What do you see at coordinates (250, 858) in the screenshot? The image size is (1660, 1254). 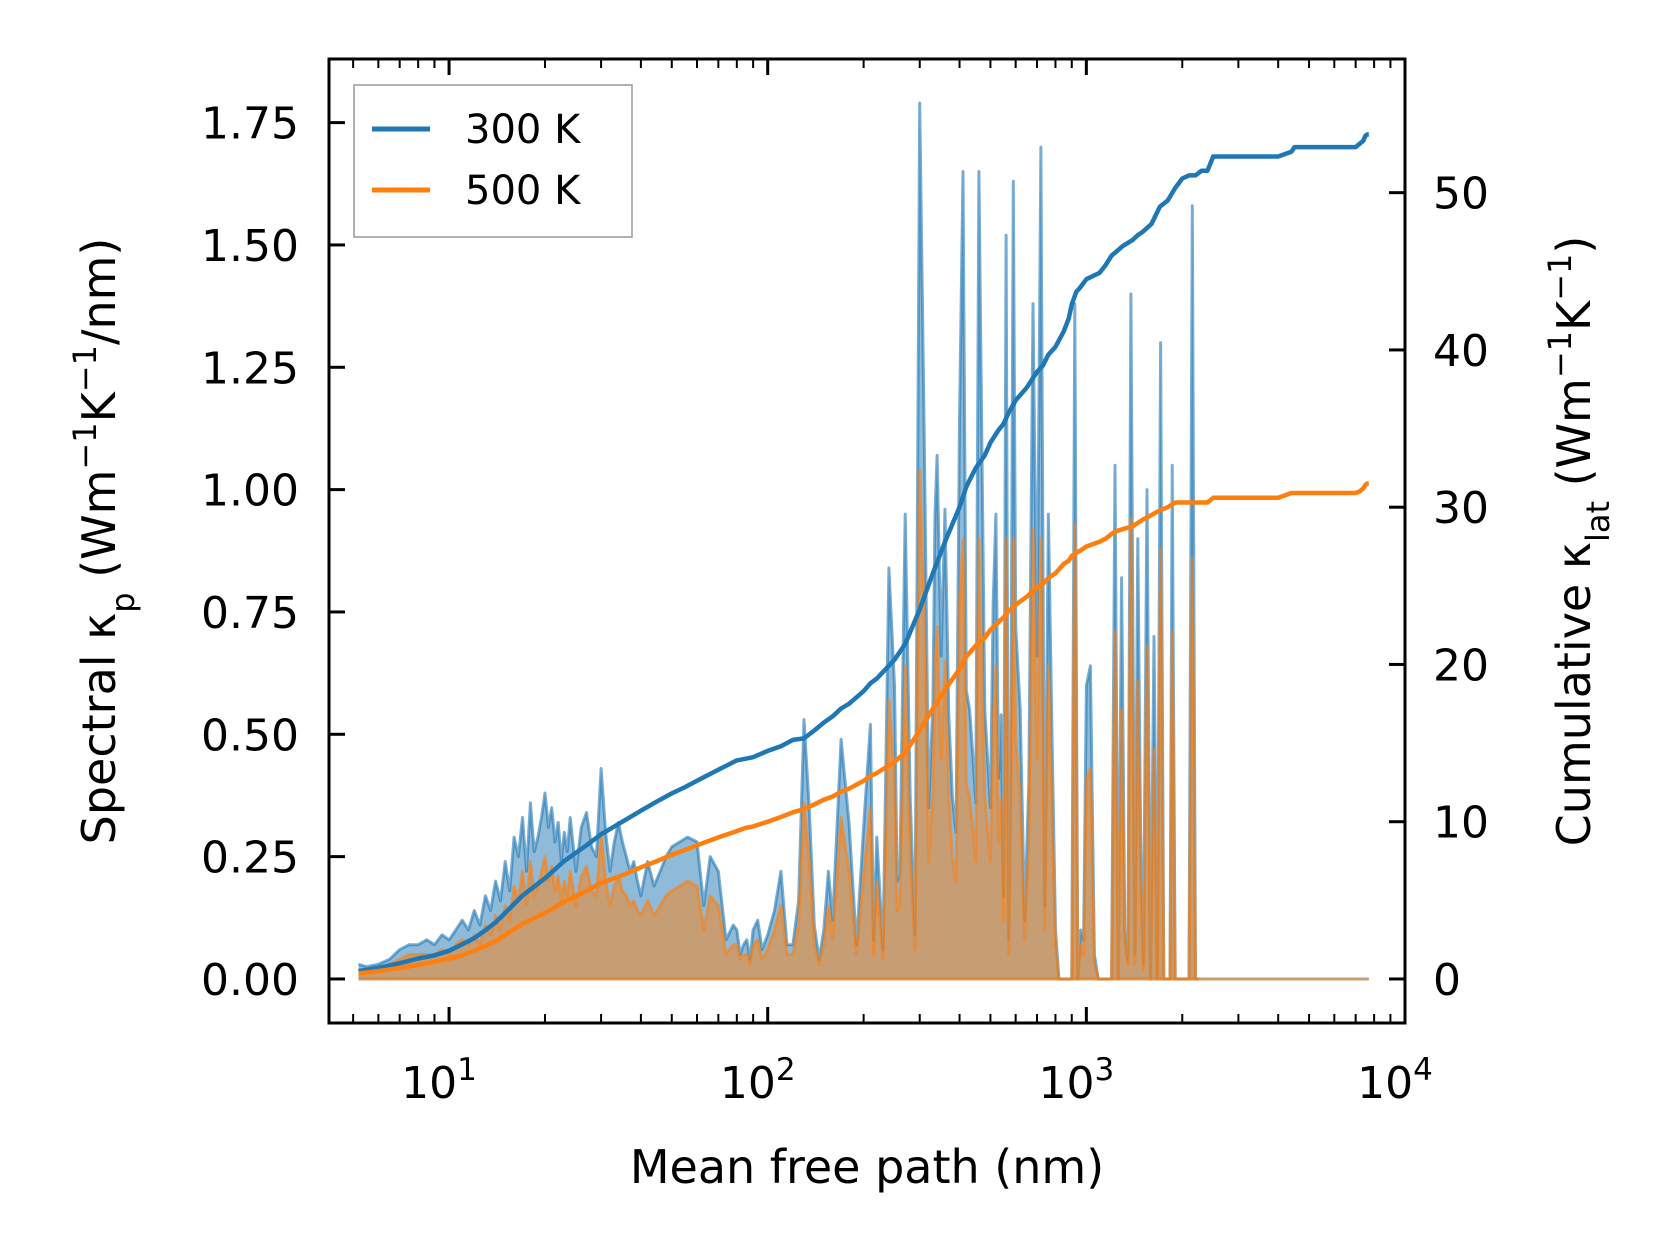 I see `y-tick-label: 0.25` at bounding box center [250, 858].